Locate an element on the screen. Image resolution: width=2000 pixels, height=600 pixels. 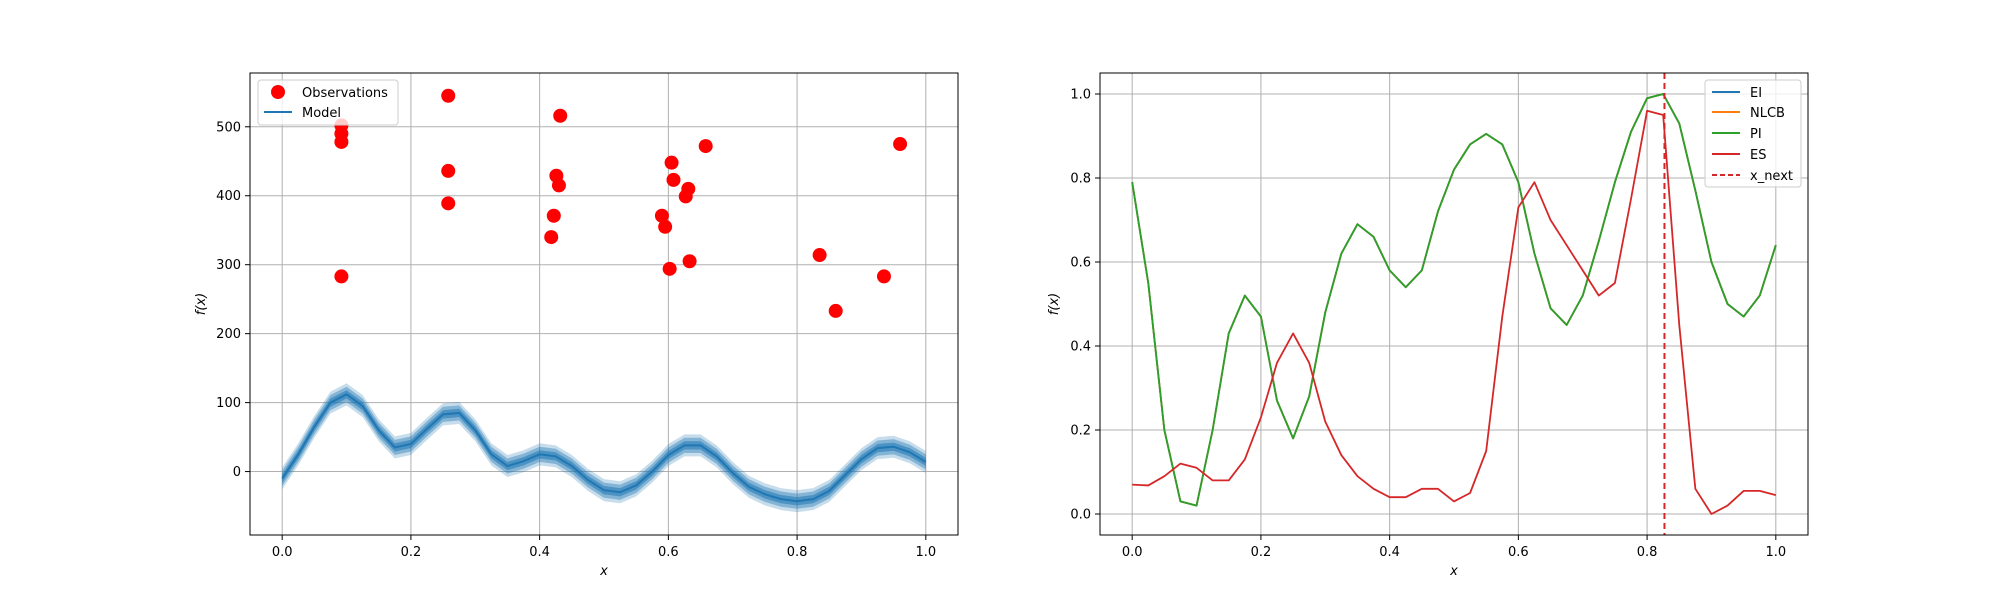
model-mean-line is located at coordinates (604, 448).